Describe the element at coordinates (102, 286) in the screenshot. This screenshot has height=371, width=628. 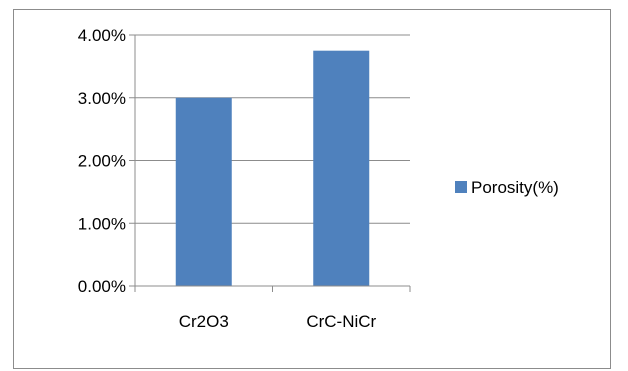
I see `y-tick-label: 0.00%` at that location.